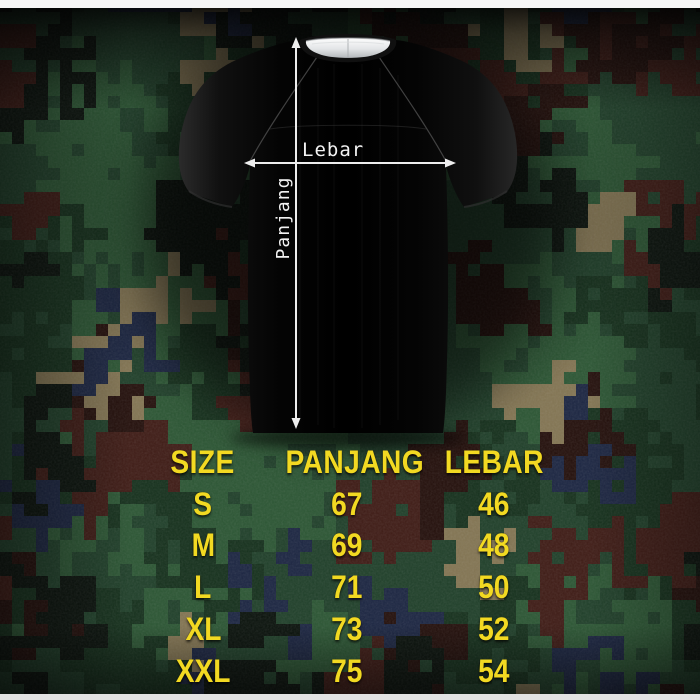  What do you see at coordinates (350, 697) in the screenshot?
I see `bottom-letterbox-strip` at bounding box center [350, 697].